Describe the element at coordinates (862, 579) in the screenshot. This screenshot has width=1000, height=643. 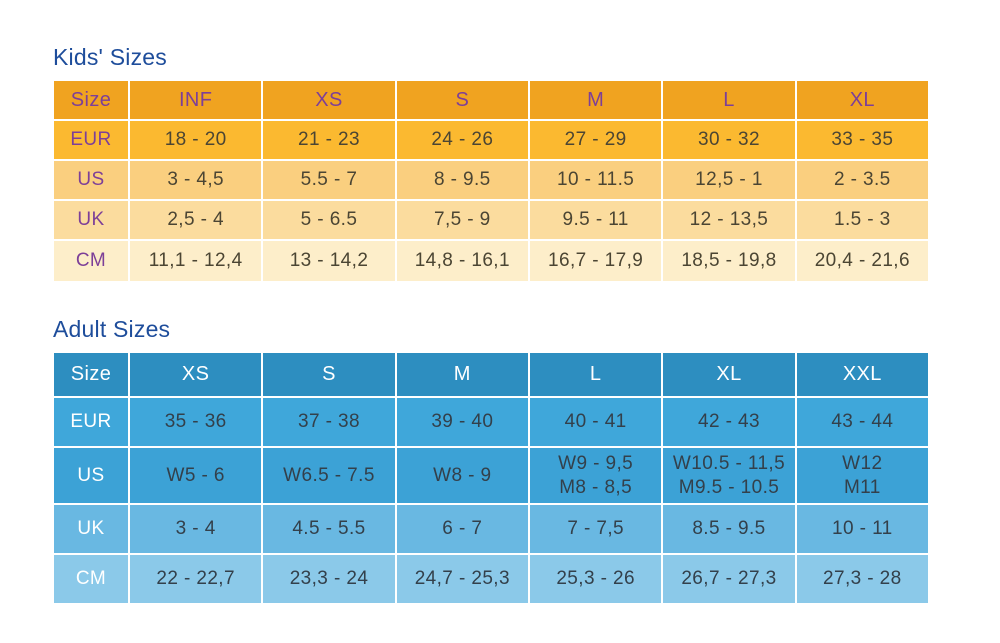
I see `size-cell: 27,3 - 28` at that location.